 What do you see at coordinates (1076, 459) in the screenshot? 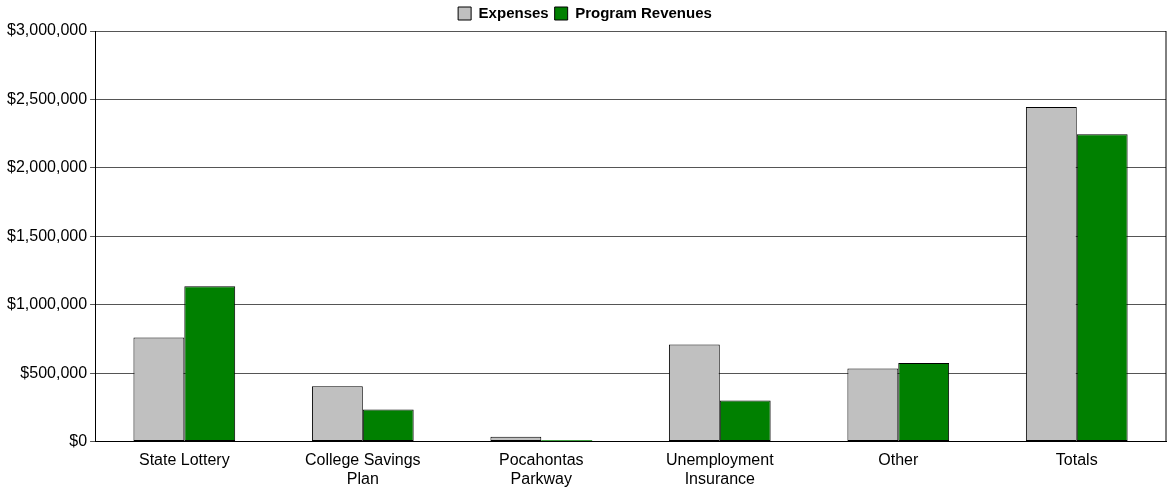
I see `x-tick-label: Totals` at bounding box center [1076, 459].